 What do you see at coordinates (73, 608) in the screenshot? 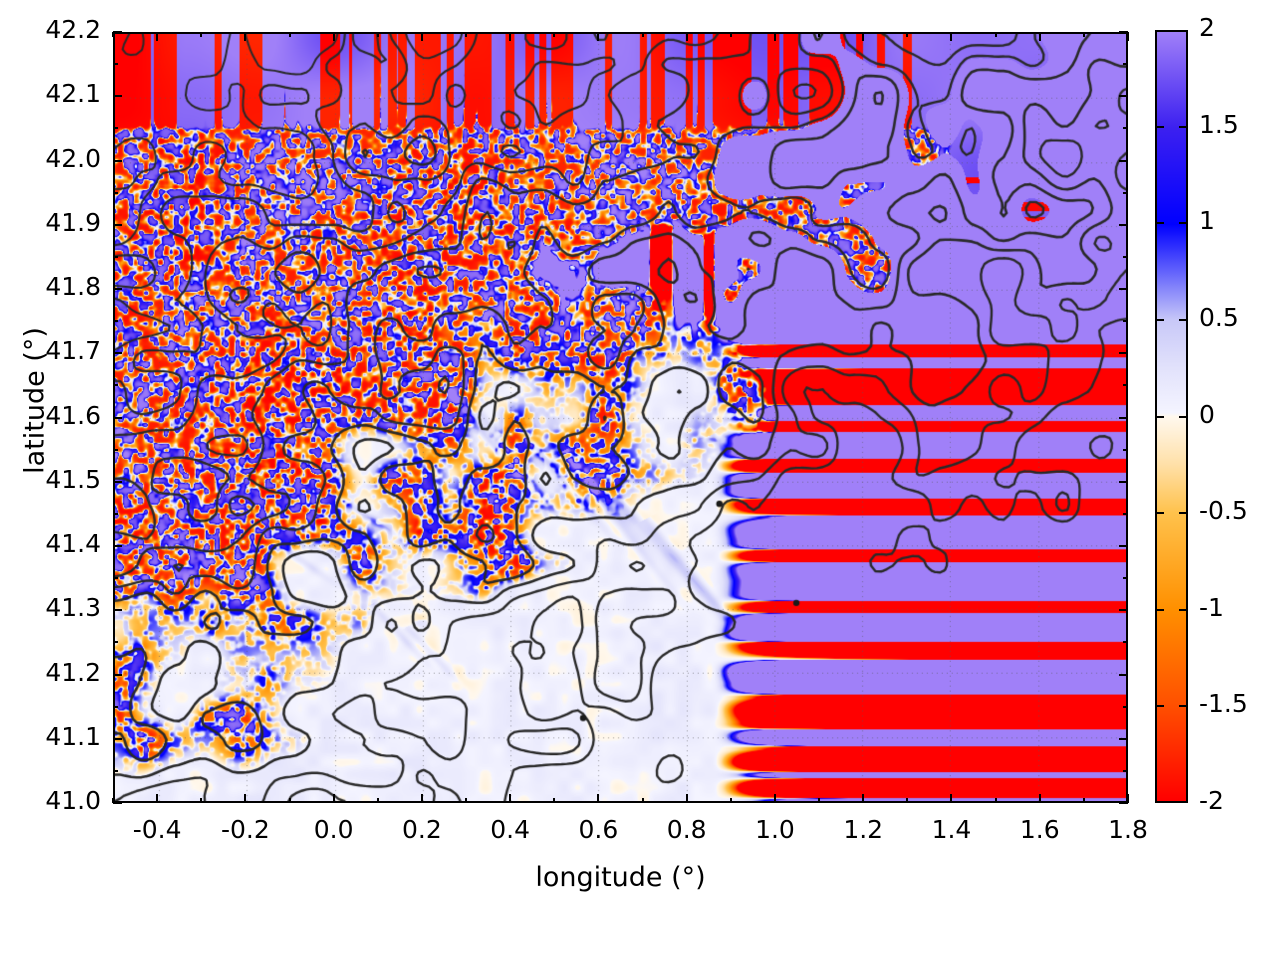
I see `y-tick-label: 41.3` at bounding box center [73, 608].